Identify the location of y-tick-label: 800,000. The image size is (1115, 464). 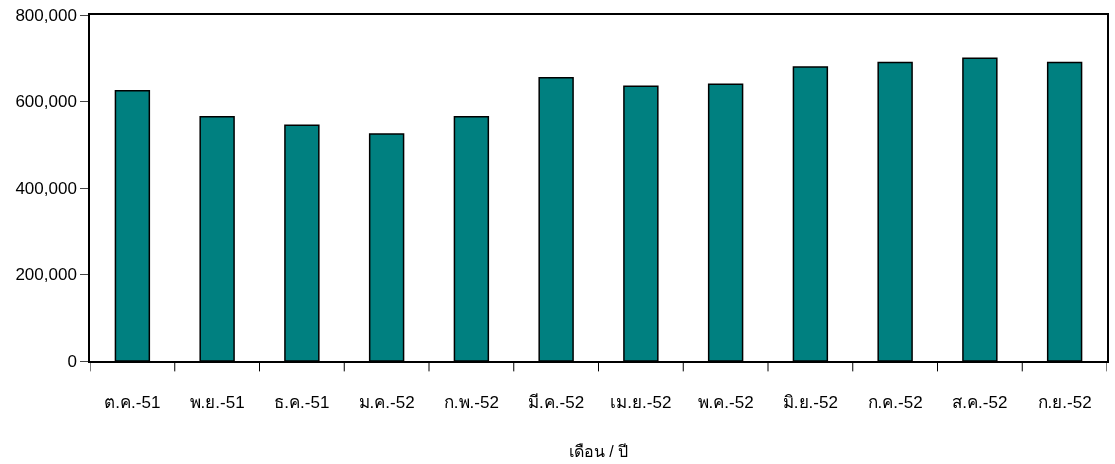
(46, 15).